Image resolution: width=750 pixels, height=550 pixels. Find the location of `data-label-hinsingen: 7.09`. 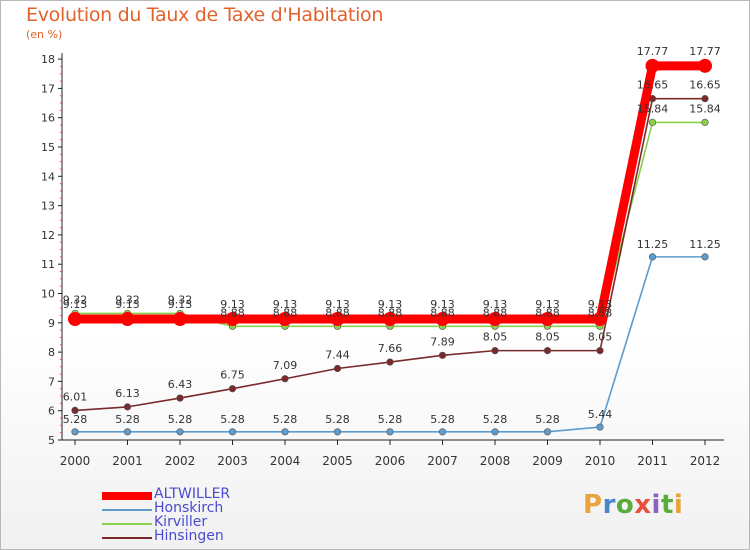

data-label-hinsingen: 7.09 is located at coordinates (285, 365).